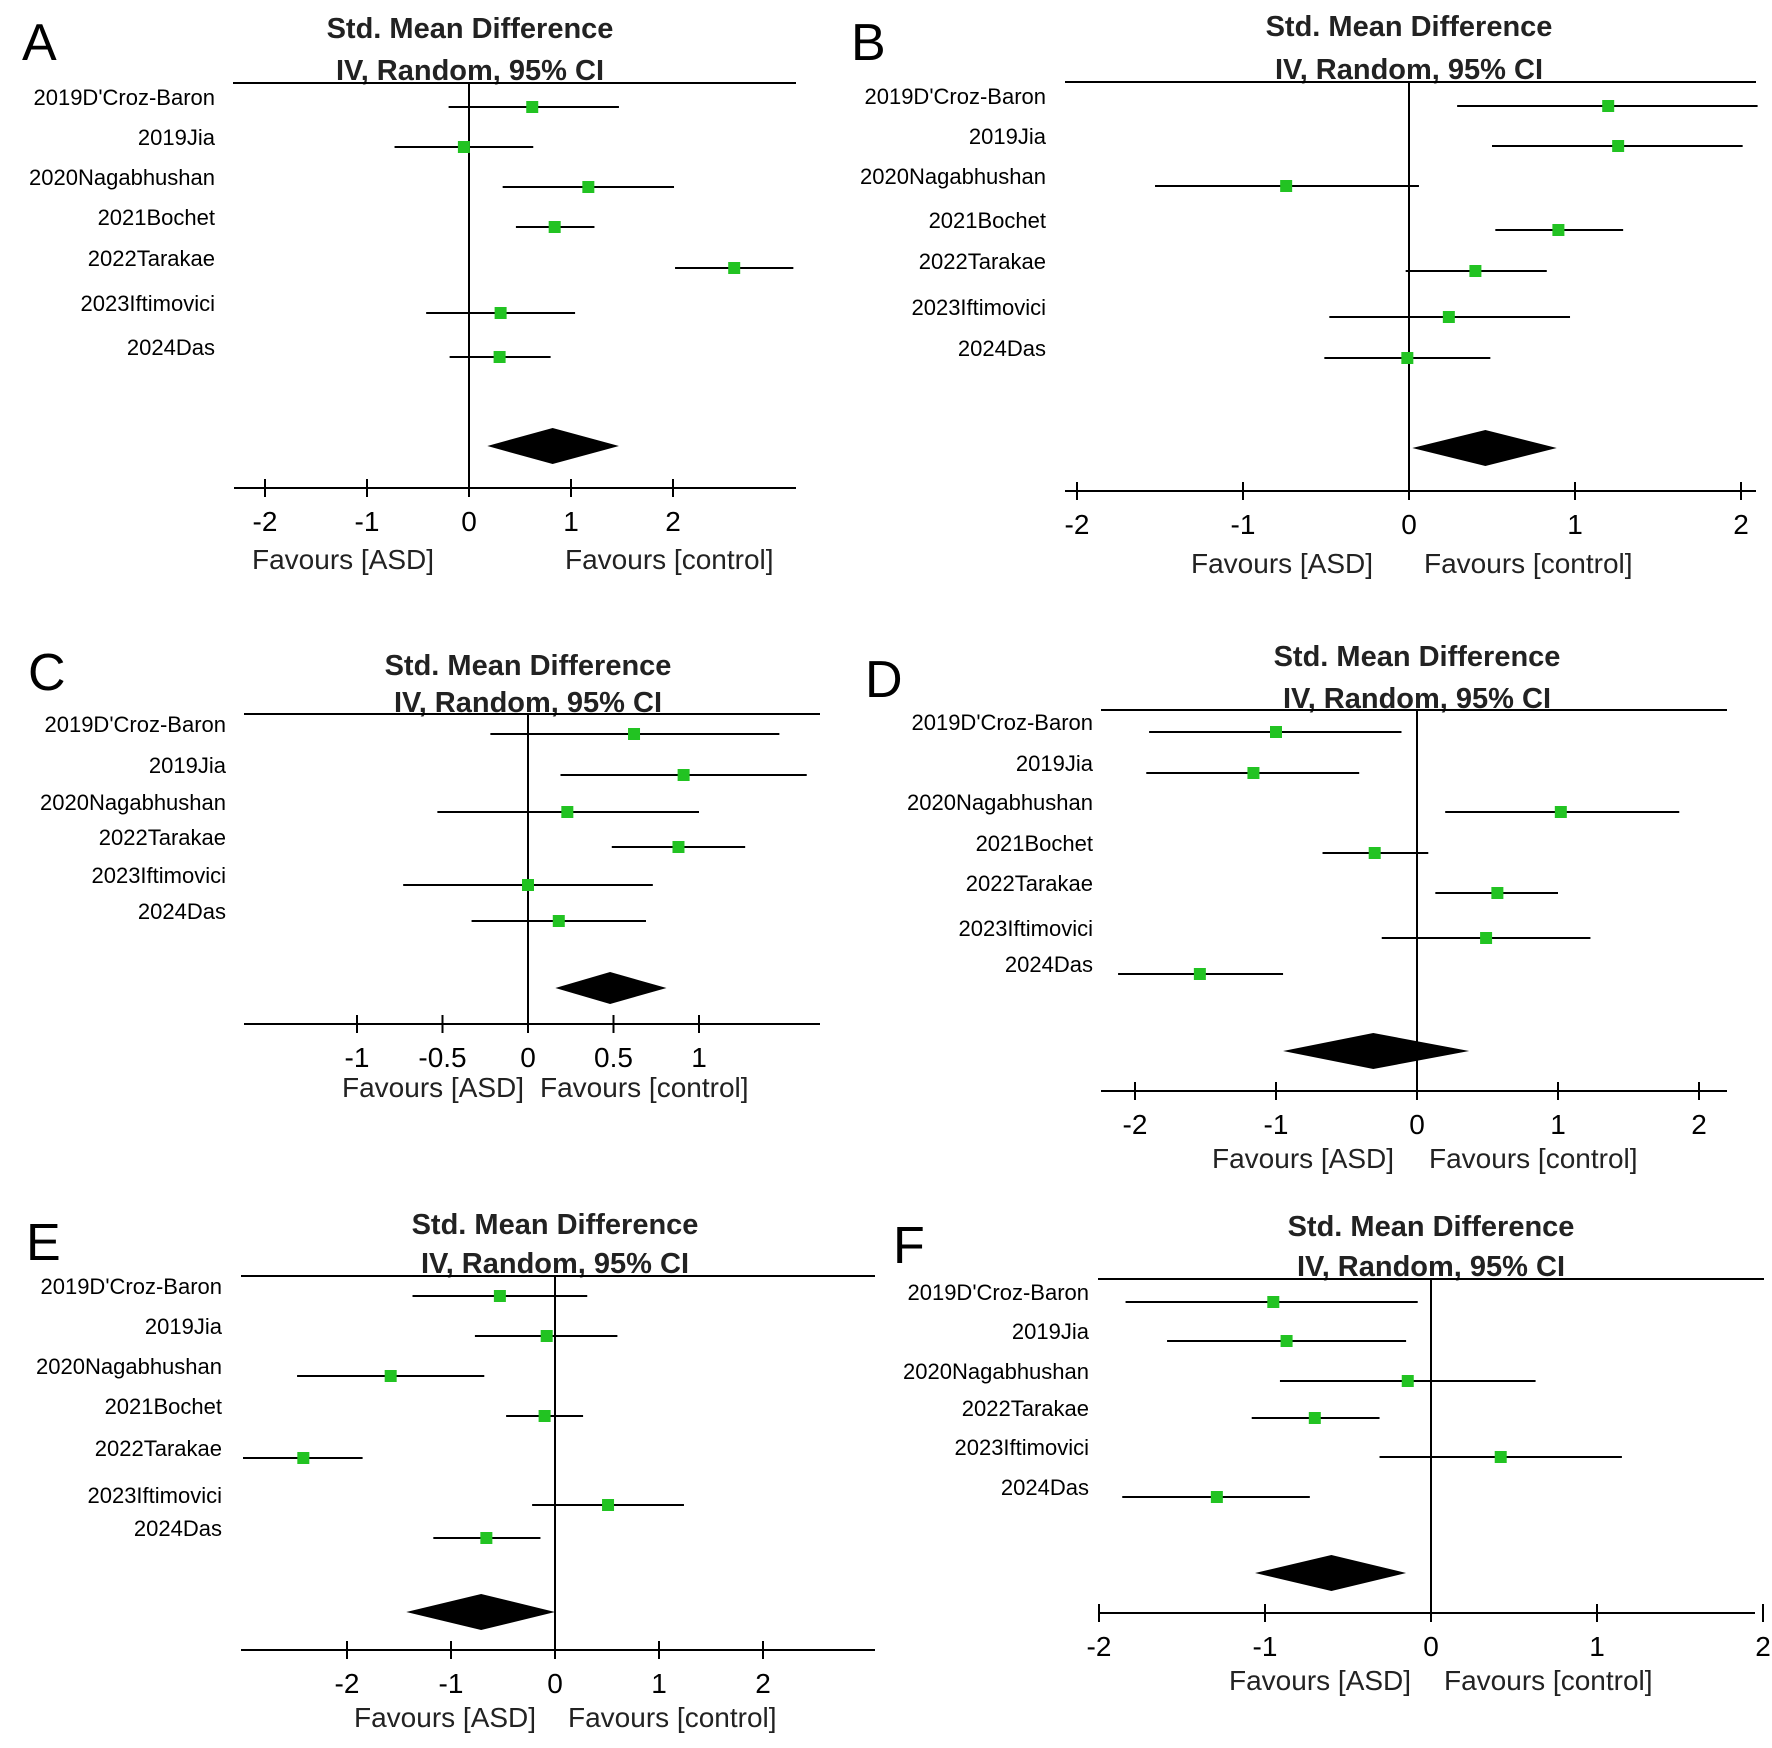 The width and height of the screenshot is (1772, 1748). I want to click on panel-b-x-tick-label: 2, so click(1741, 524).